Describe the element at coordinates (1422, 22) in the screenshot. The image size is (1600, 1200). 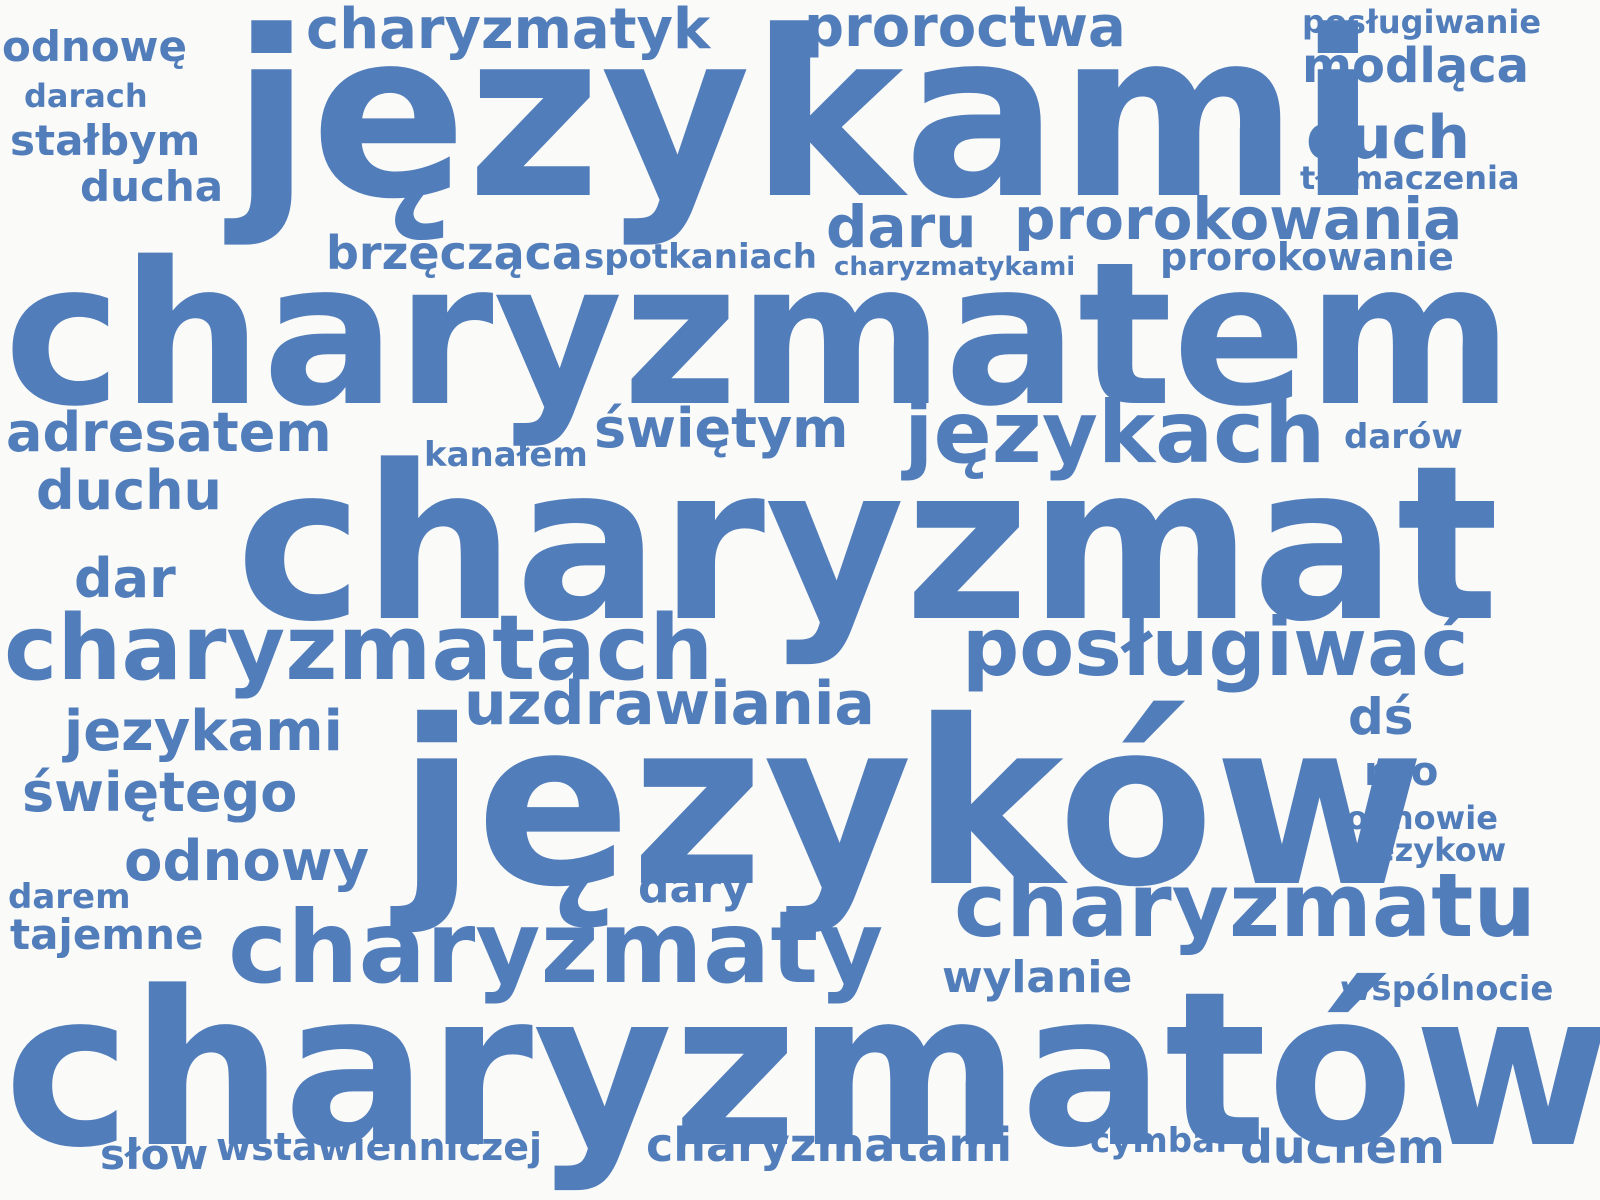
I see `word: posługiwanie` at that location.